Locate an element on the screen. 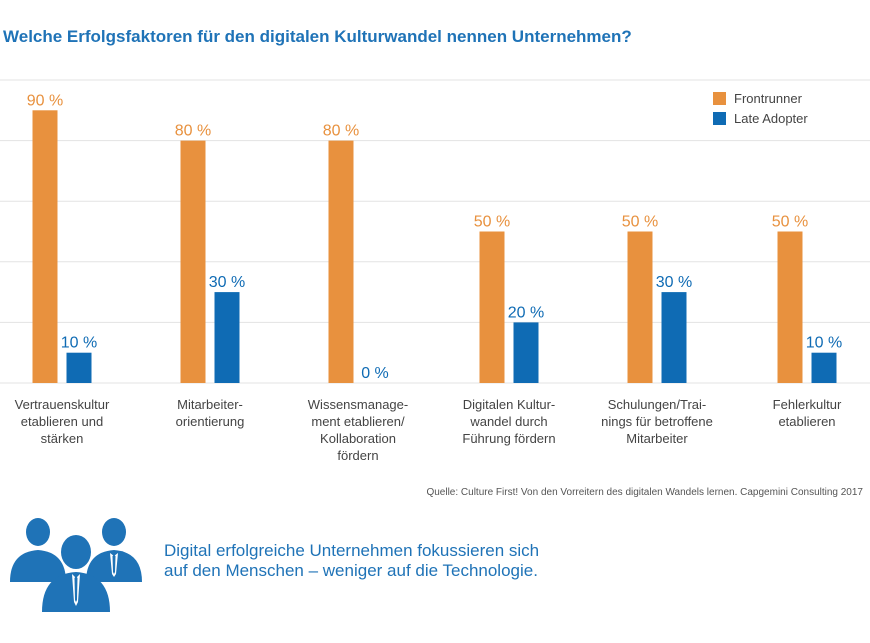 Image resolution: width=870 pixels, height=643 pixels. data-label-late-adopter-5: 10 % is located at coordinates (824, 343).